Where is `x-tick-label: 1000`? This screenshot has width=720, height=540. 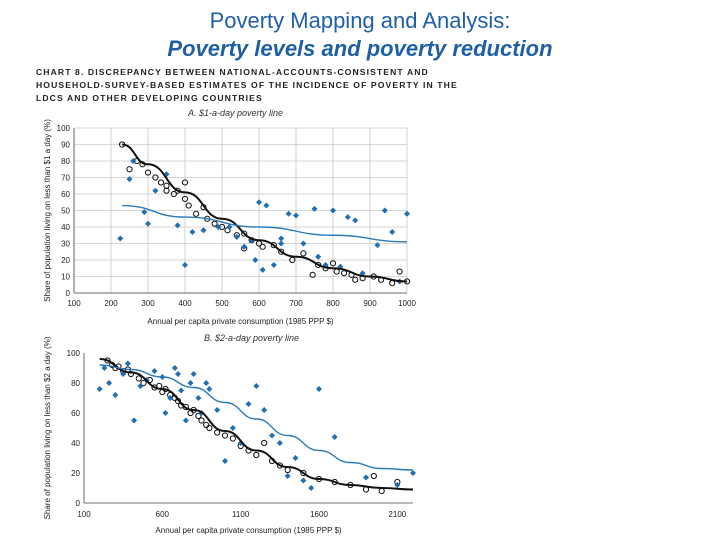 x-tick-label: 1000 is located at coordinates (407, 303).